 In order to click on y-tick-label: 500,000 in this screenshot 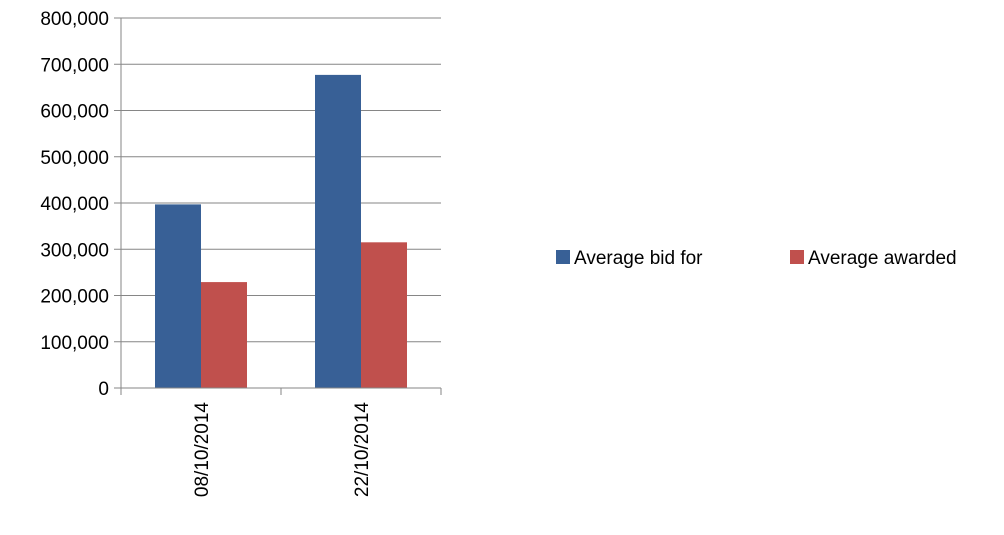, I will do `click(74, 158)`.